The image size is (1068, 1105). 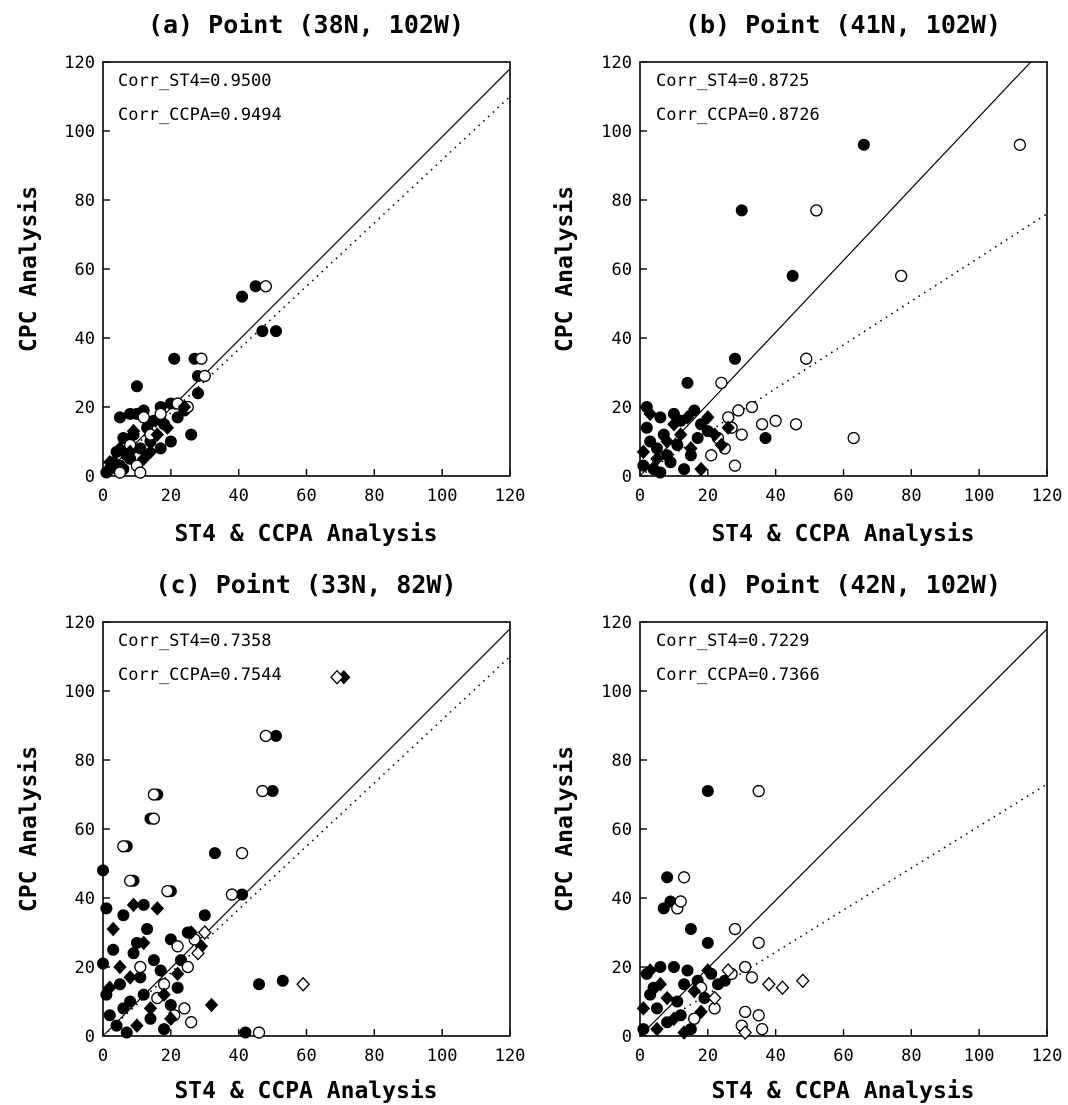 I want to click on panel-title: (c) Point (33N, 82W), so click(x=305, y=584).